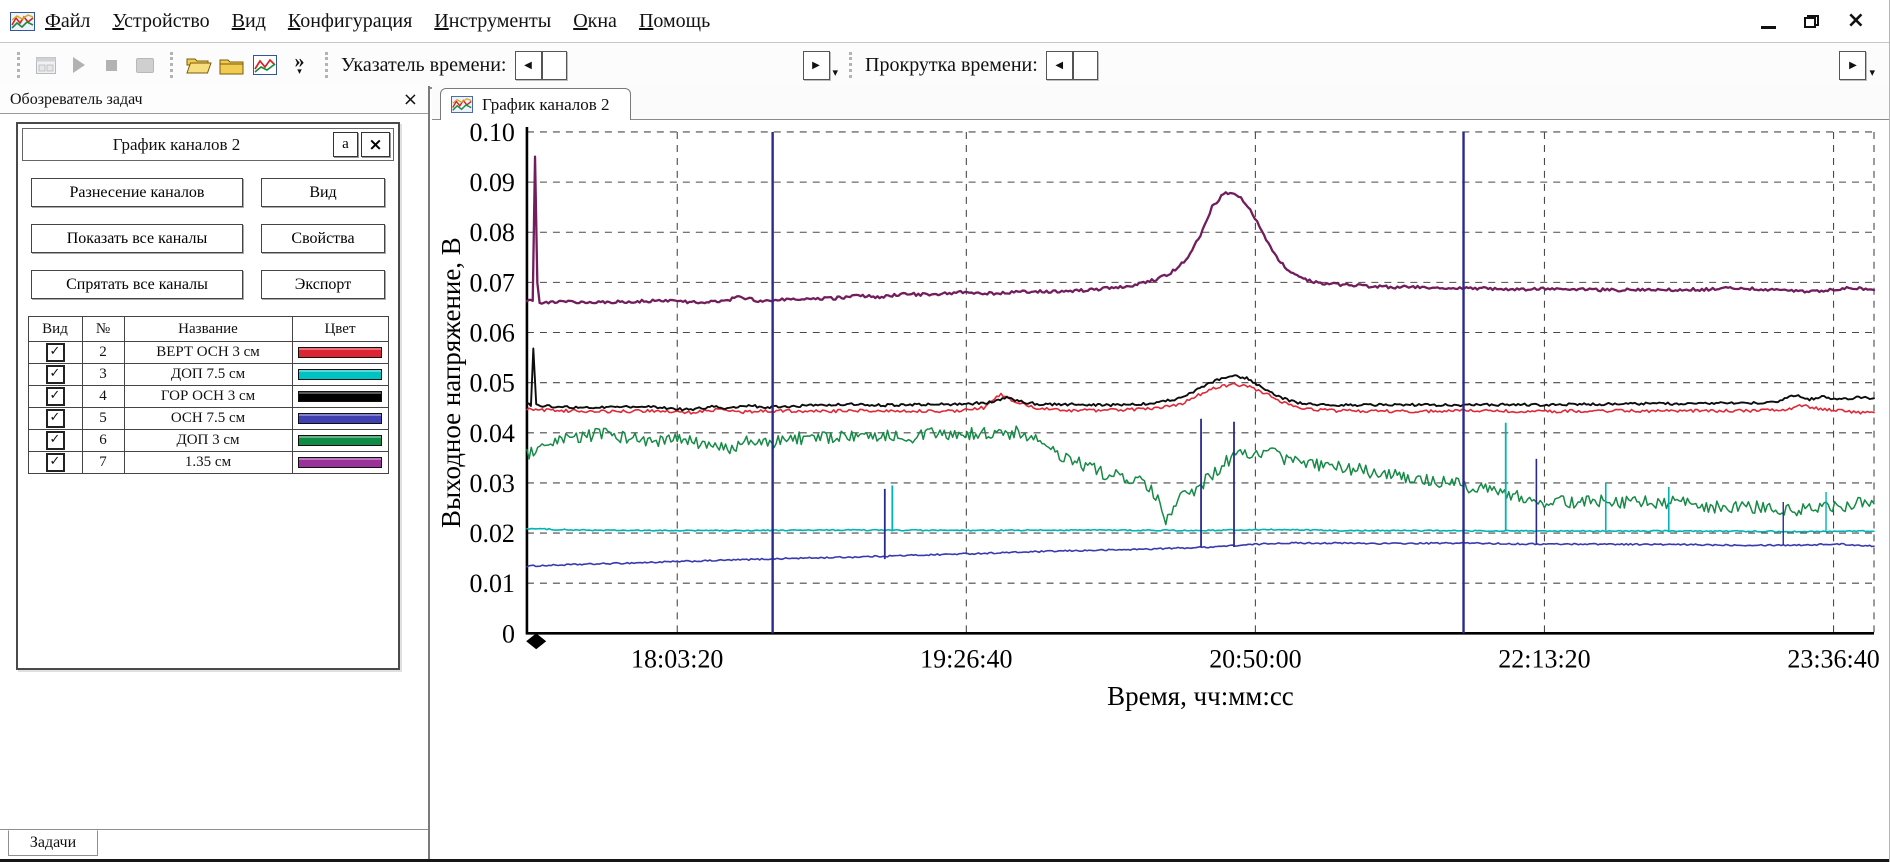  What do you see at coordinates (491, 383) in the screenshot?
I see `svg-text: 0.05` at bounding box center [491, 383].